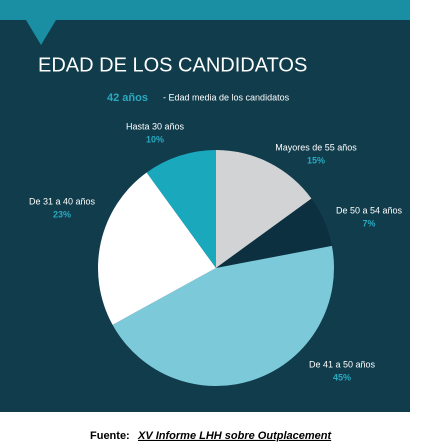 The image size is (436, 442). Describe the element at coordinates (342, 364) in the screenshot. I see `slice-label: De 41 a 50 años` at that location.